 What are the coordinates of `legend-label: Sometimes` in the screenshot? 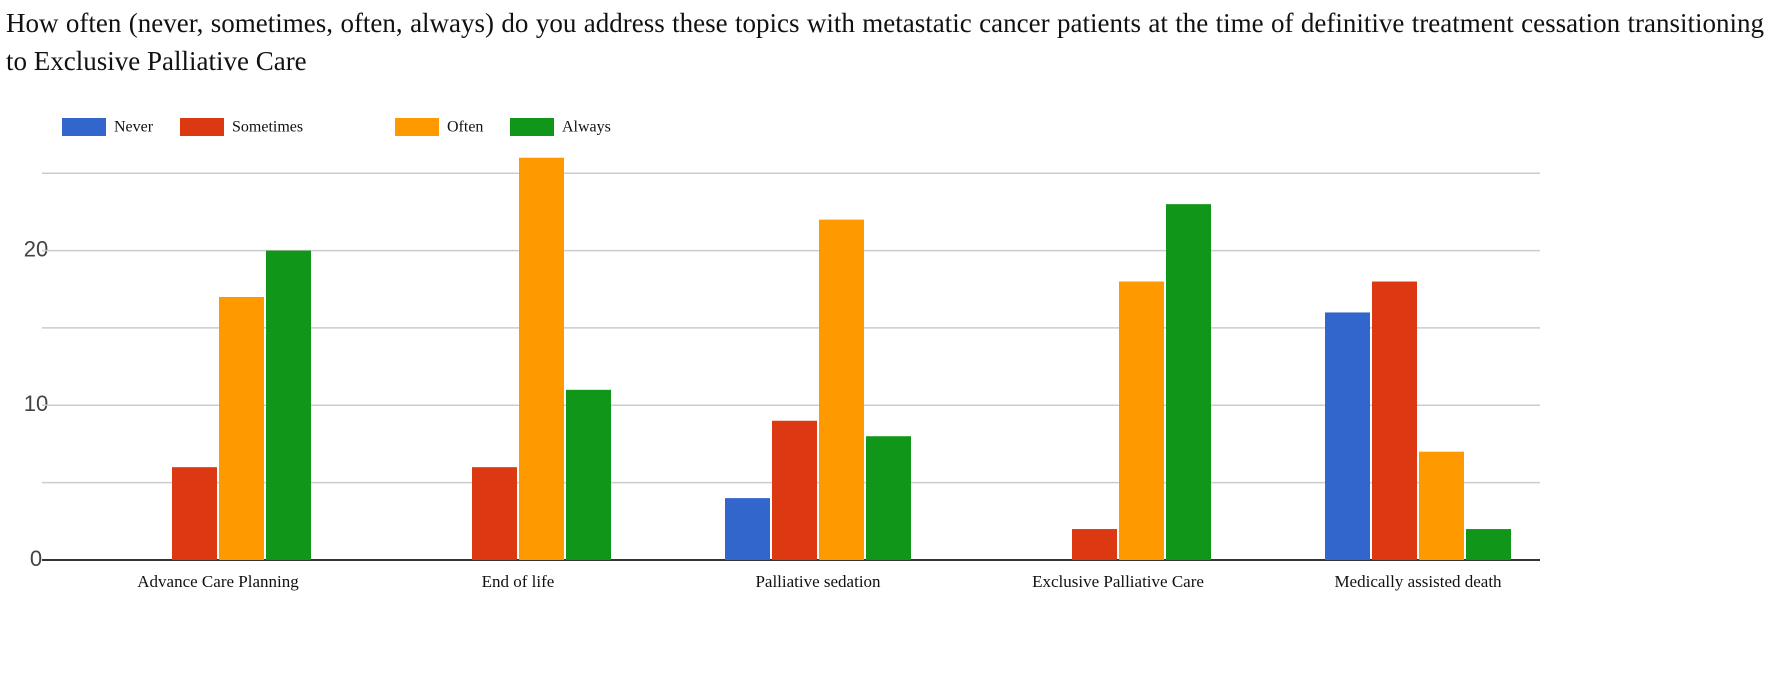 It's located at (267, 127).